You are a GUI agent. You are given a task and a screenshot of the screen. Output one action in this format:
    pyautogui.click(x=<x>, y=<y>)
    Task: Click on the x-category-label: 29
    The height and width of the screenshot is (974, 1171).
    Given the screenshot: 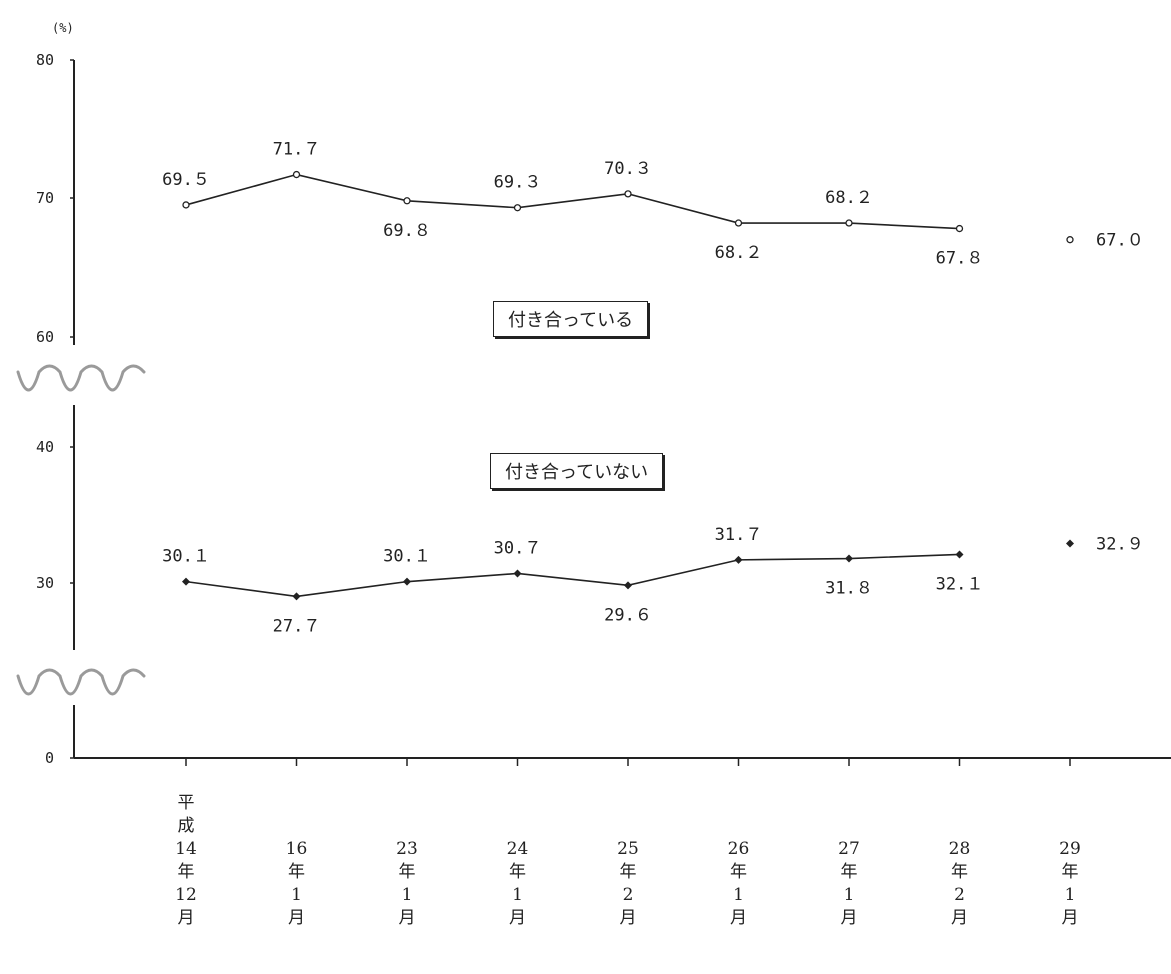 What is the action you would take?
    pyautogui.click(x=1070, y=849)
    